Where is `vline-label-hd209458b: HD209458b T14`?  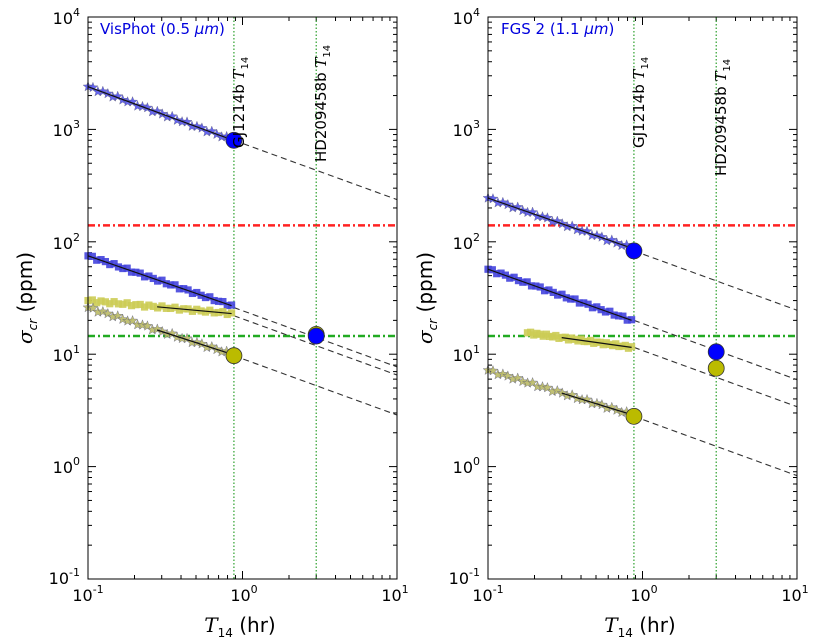 vline-label-hd209458b: HD209458b T14 is located at coordinates (722, 117).